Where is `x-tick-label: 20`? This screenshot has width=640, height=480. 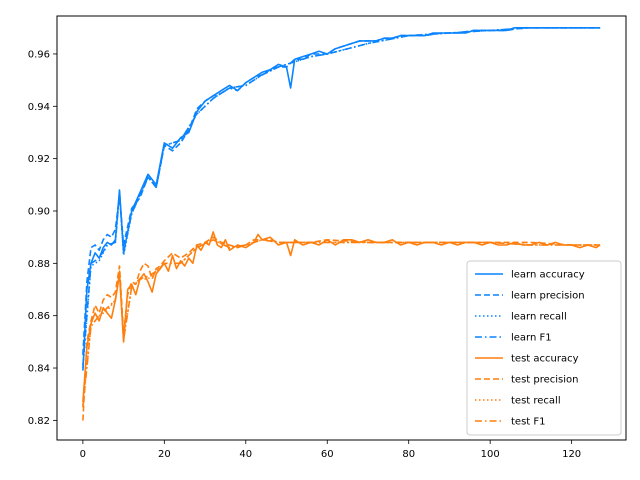
x-tick-label: 20 is located at coordinates (164, 454).